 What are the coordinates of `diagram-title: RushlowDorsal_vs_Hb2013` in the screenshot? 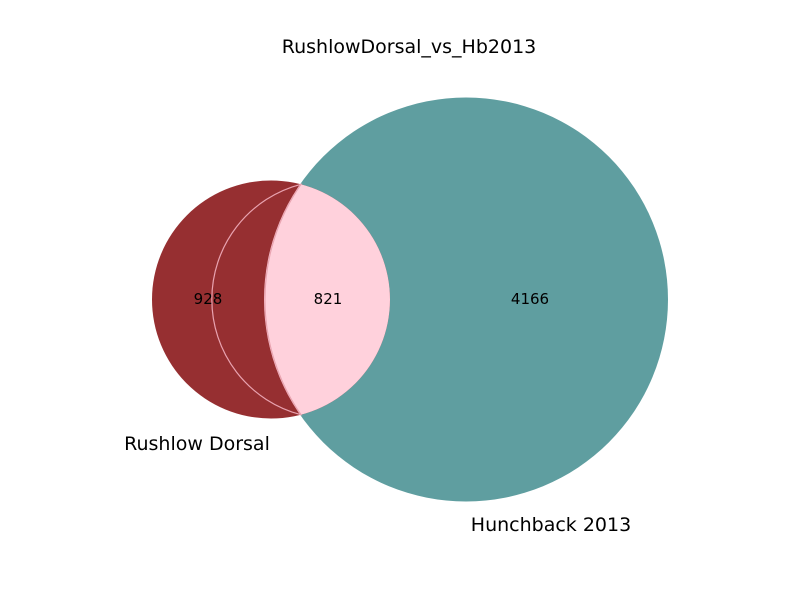 It's located at (409, 47).